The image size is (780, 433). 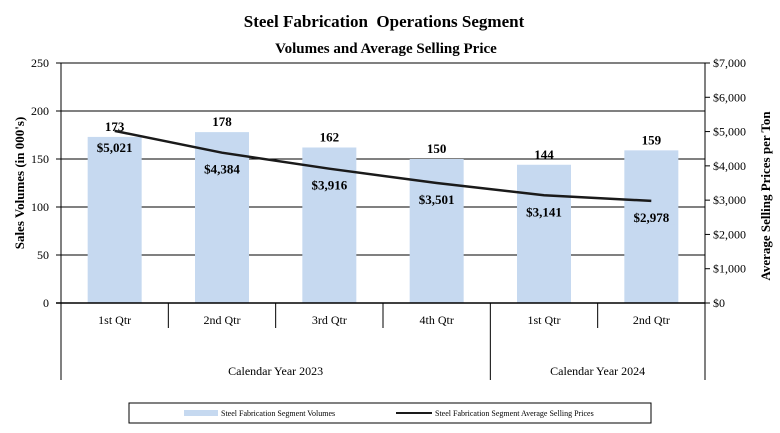 I want to click on right-tick-label: $0, so click(x=719, y=303).